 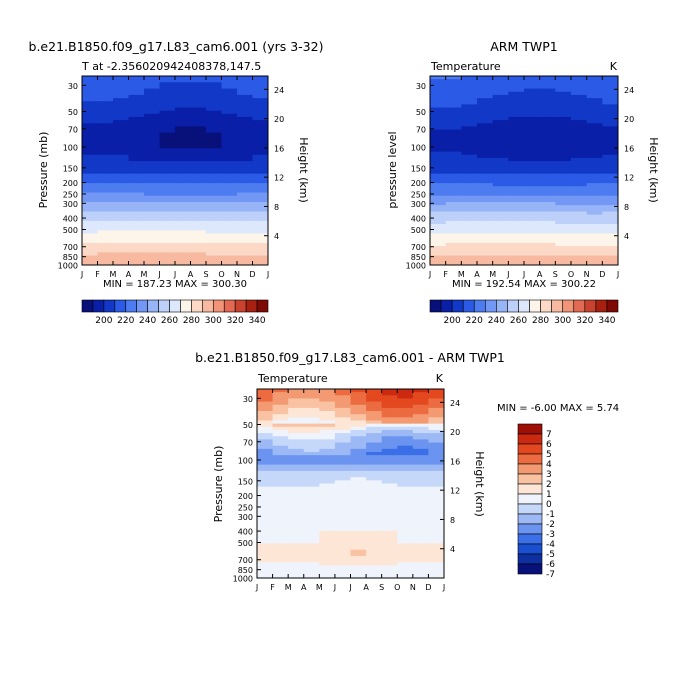 I want to click on panel-model-pressure-tick-label: 150, so click(x=70, y=168).